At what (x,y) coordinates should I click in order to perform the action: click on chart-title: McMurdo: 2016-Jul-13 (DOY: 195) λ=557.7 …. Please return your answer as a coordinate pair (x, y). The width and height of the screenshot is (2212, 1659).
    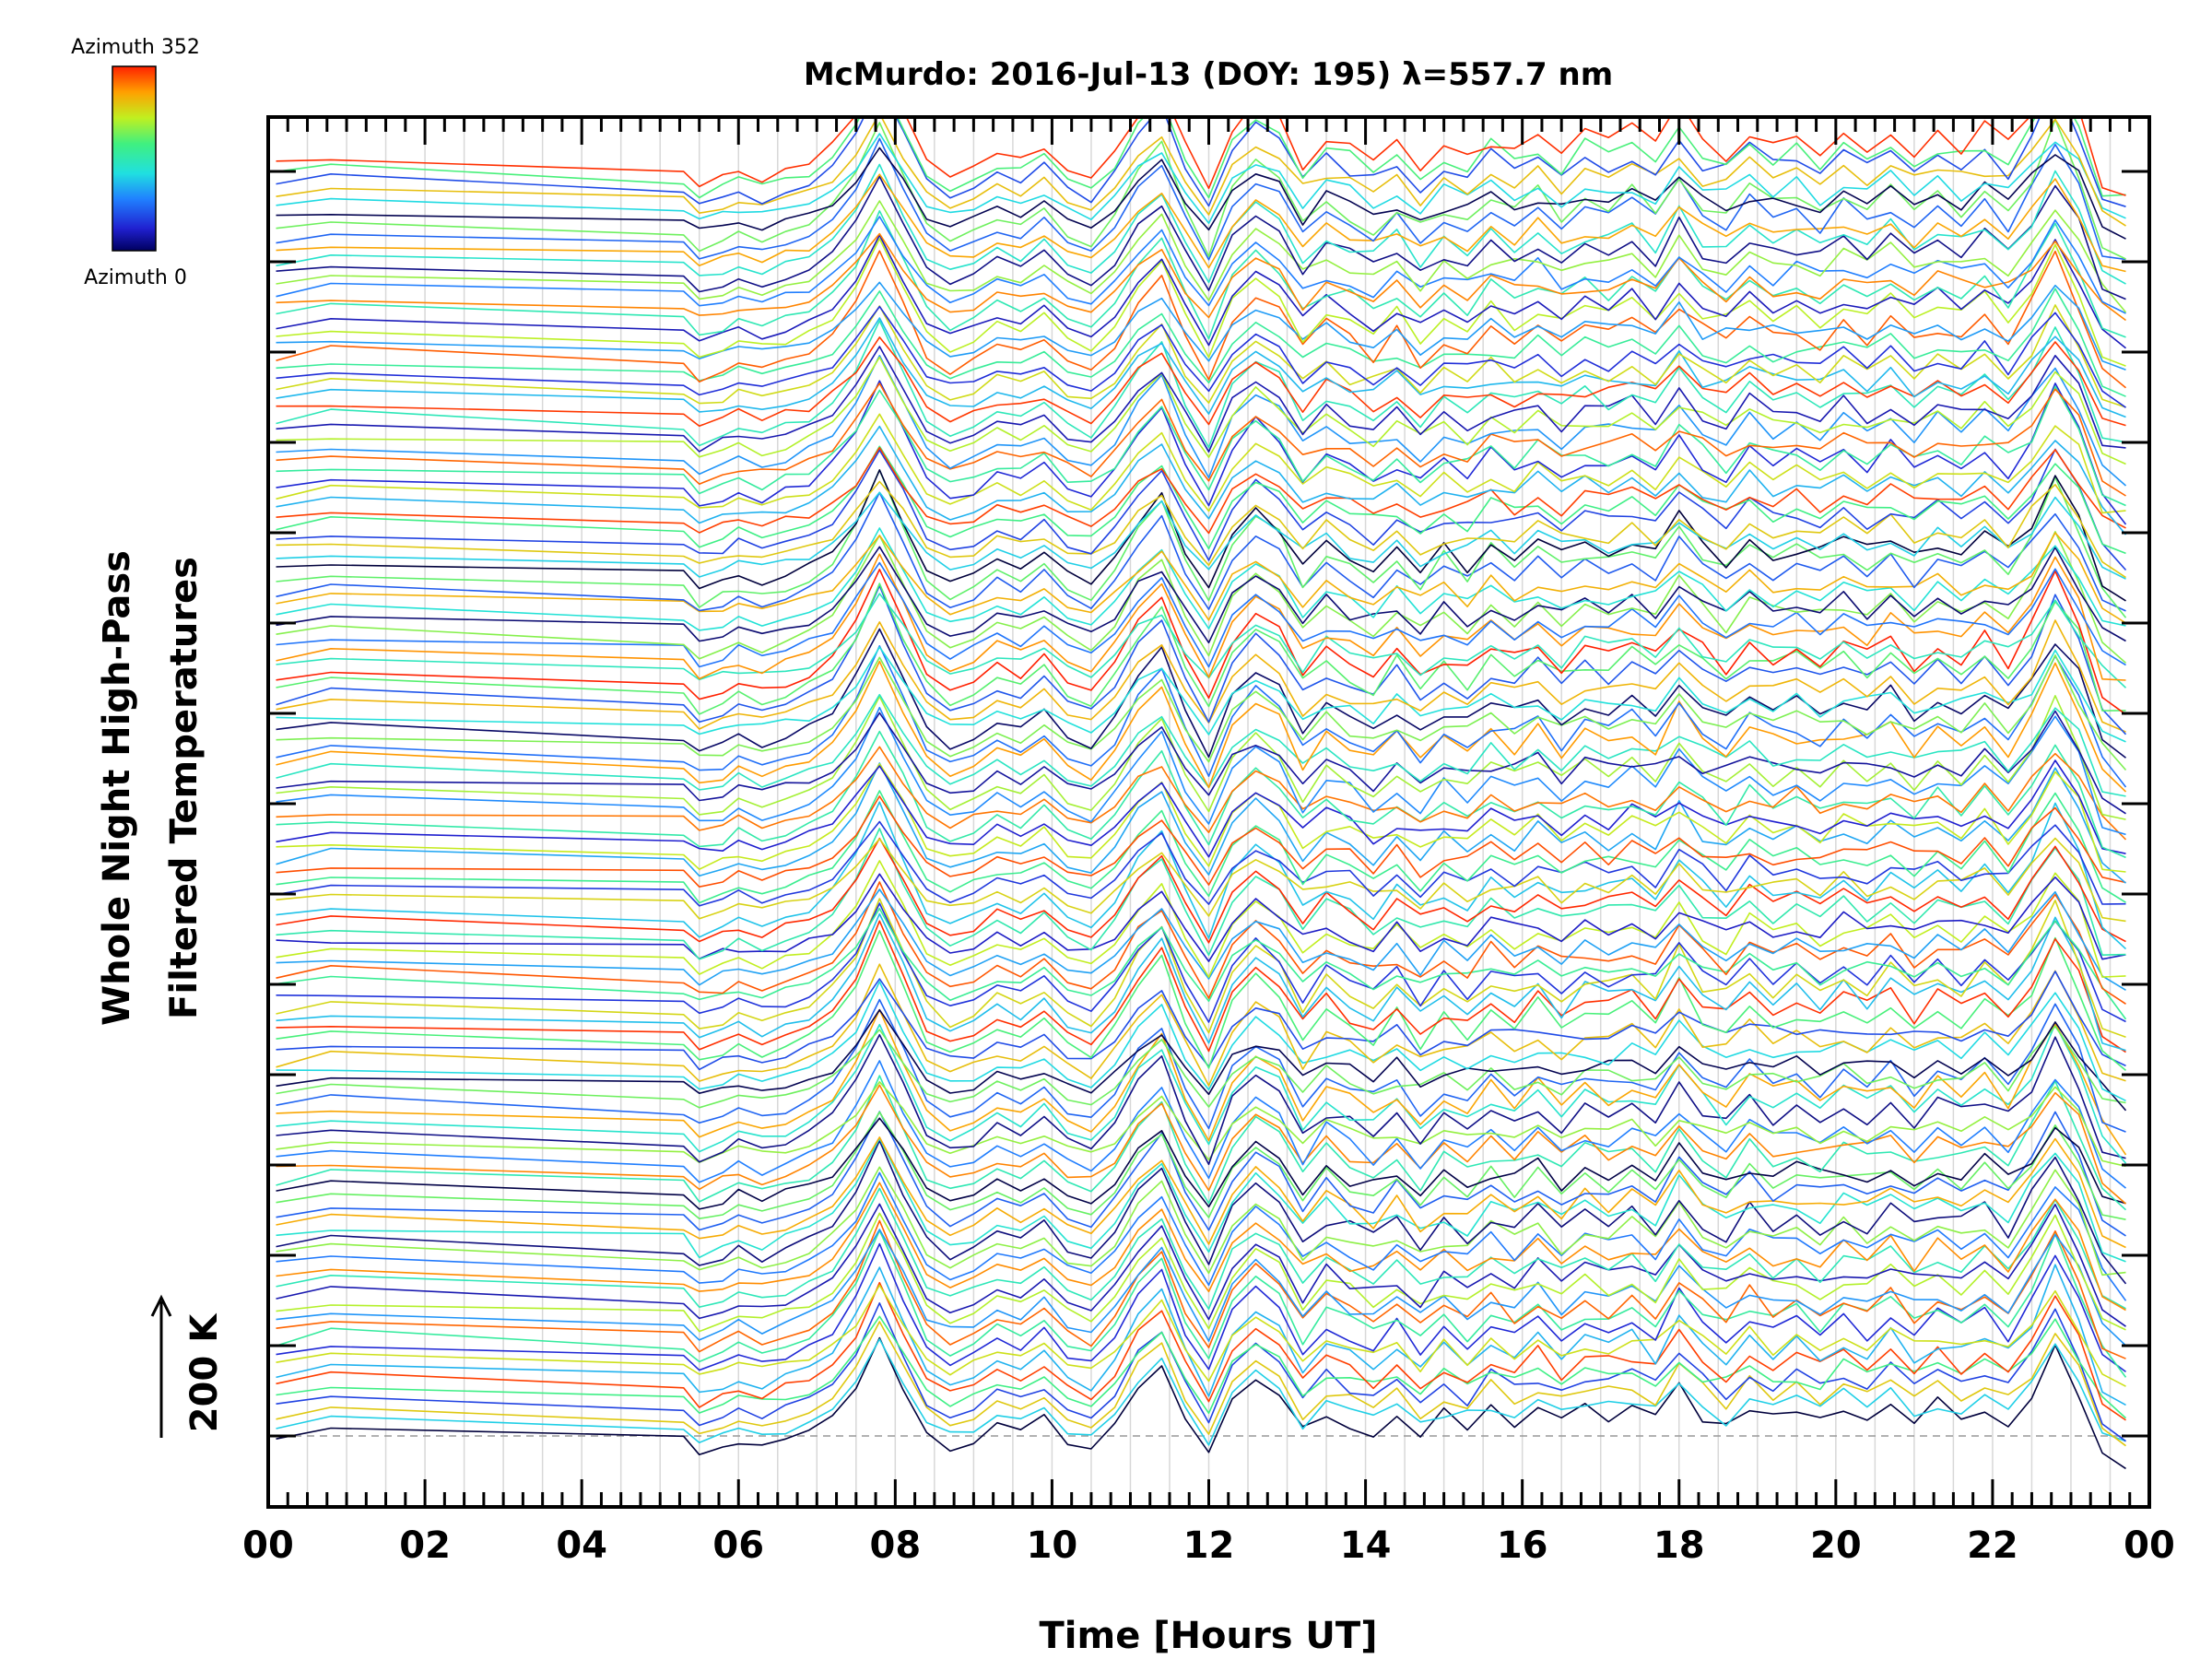
    Looking at the image, I should click on (1208, 74).